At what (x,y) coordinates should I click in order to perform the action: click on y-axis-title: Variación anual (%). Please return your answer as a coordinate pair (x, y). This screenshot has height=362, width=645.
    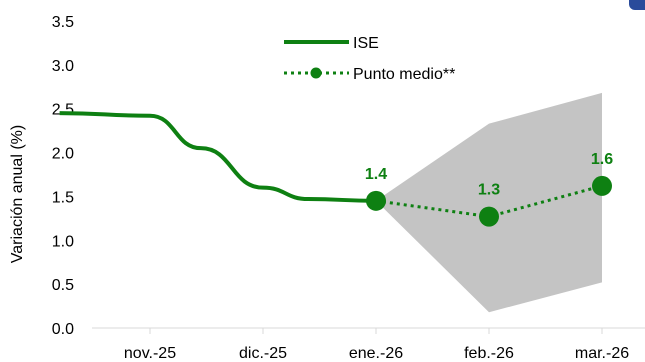
    Looking at the image, I should click on (17, 194).